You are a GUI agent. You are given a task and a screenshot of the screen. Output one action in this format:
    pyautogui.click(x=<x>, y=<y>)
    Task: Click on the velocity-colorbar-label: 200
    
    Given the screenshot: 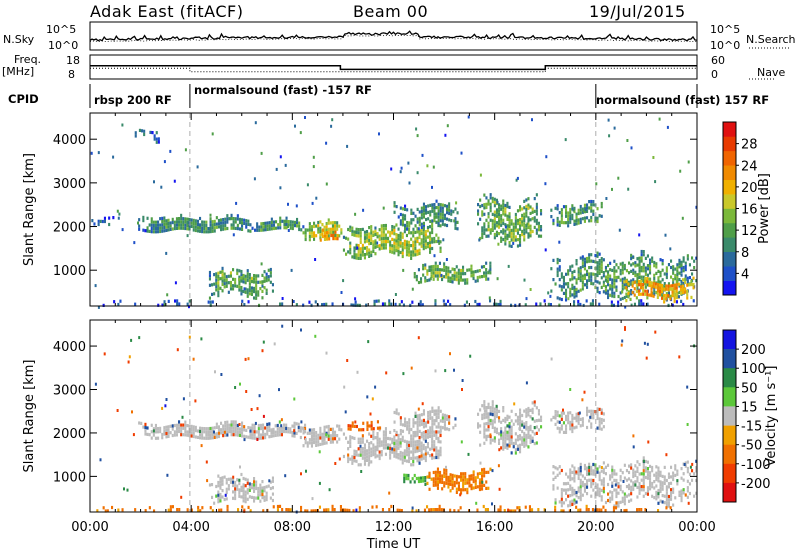 What is the action you would take?
    pyautogui.click(x=753, y=350)
    